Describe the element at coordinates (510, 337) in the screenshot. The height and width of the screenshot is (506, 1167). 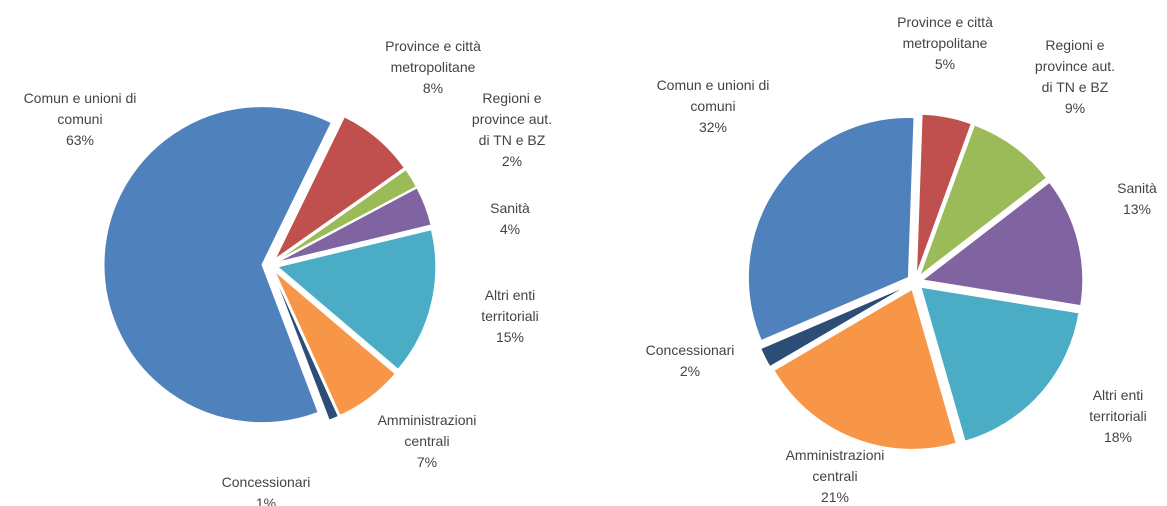
I see `value-label: 15%` at that location.